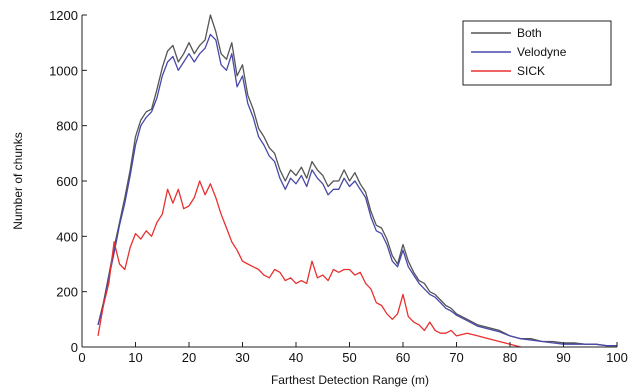 The height and width of the screenshot is (389, 642). What do you see at coordinates (349, 357) in the screenshot?
I see `x-tick-label: 50` at bounding box center [349, 357].